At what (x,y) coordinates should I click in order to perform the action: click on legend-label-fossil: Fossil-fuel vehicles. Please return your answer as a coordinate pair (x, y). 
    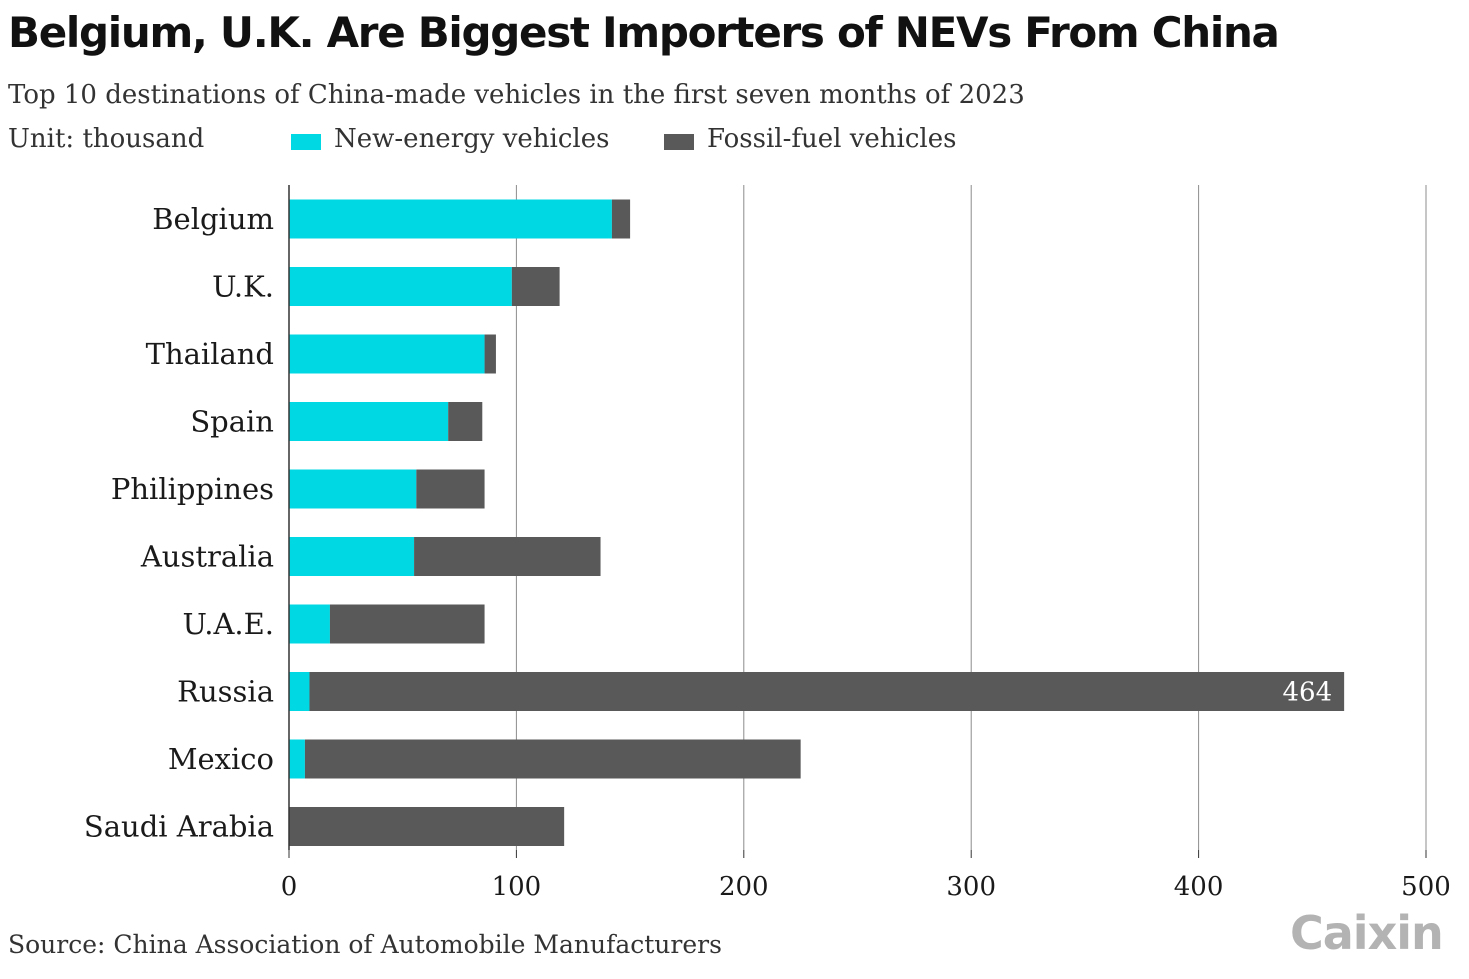
    Looking at the image, I should click on (832, 139).